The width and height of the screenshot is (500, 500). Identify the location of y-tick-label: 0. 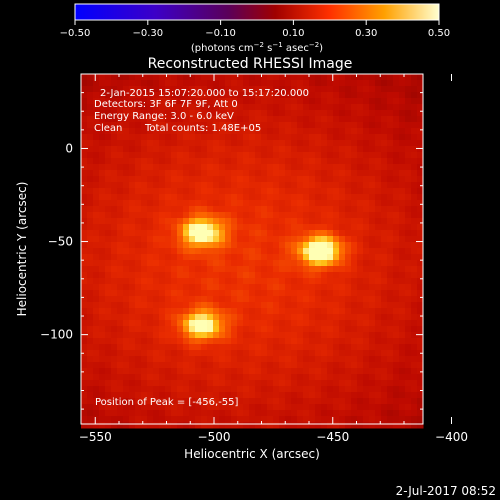
(69, 148).